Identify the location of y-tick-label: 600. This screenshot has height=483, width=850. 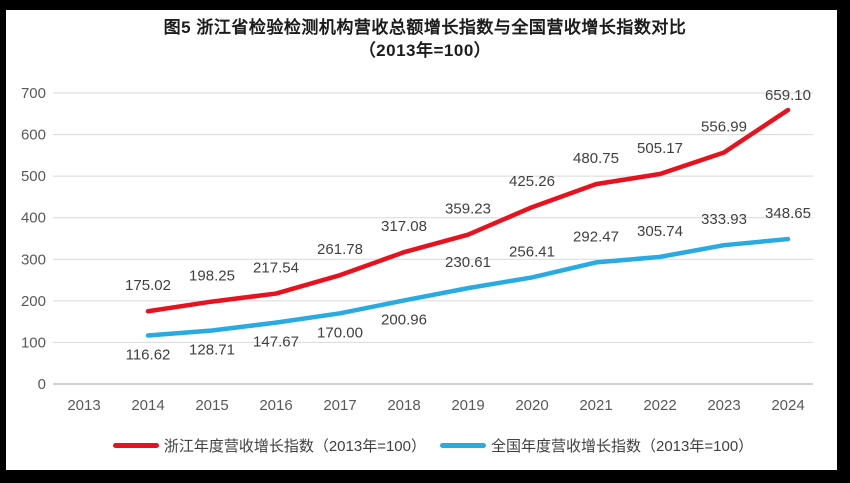
(33, 135).